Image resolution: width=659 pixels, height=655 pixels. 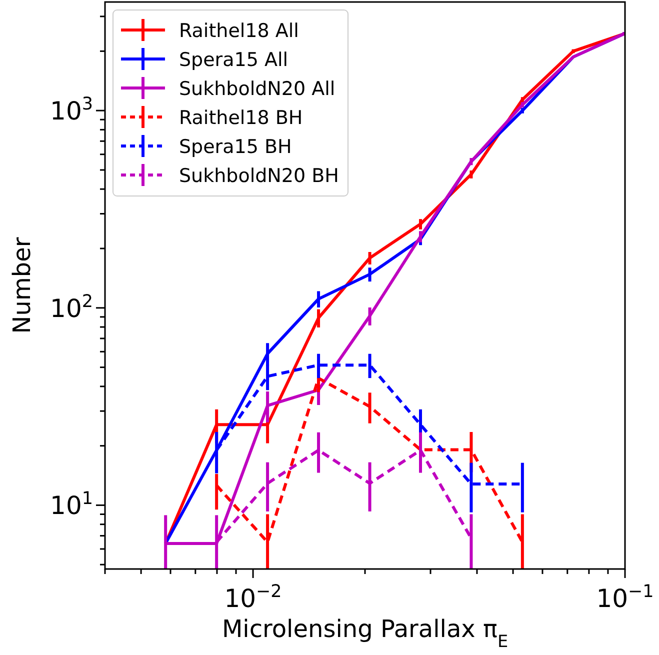 What do you see at coordinates (71, 504) in the screenshot?
I see `y-tick-label: 10$^{1}$` at bounding box center [71, 504].